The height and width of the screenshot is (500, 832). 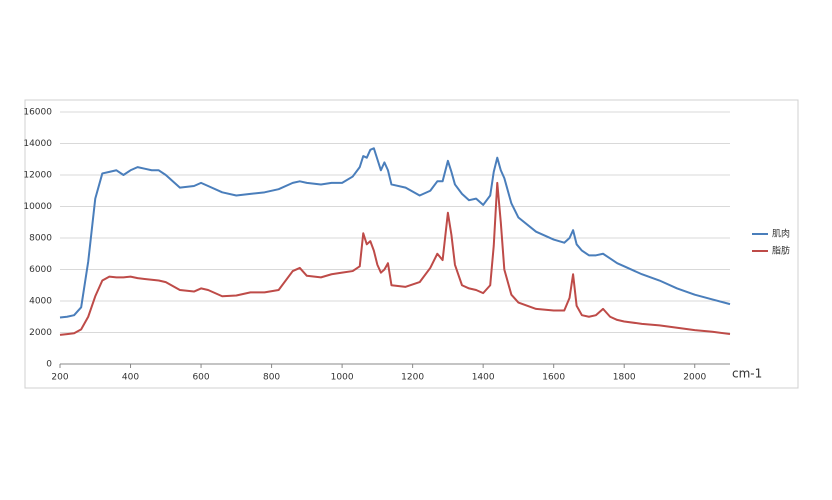 I want to click on x-tick-label: 800, so click(x=271, y=378).